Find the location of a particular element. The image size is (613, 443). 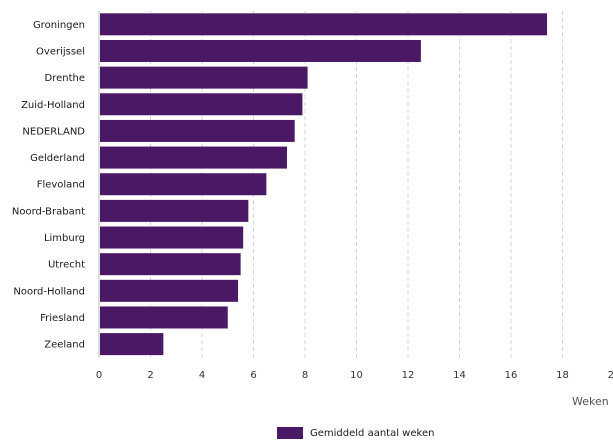

category-label-utrecht: Utrecht is located at coordinates (66, 265).